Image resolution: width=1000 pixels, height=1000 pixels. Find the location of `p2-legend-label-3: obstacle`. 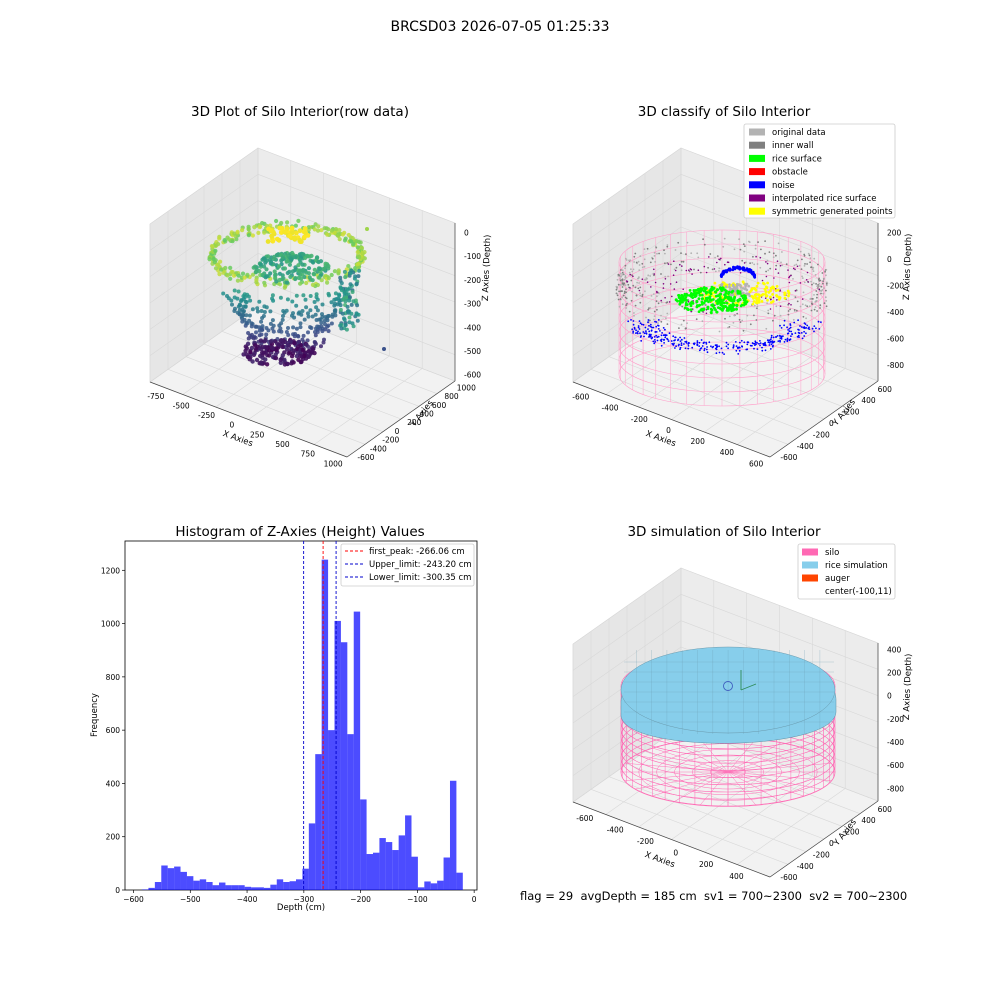

p2-legend-label-3: obstacle is located at coordinates (790, 173).